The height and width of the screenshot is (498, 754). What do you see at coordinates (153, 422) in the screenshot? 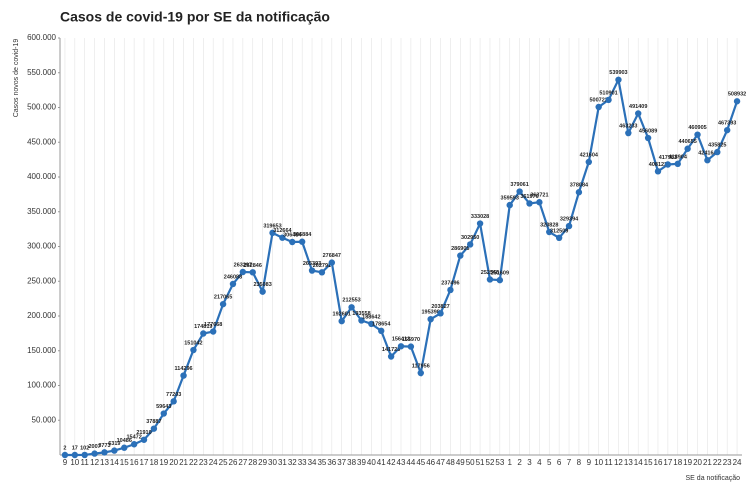
I see `data-label: 37887` at bounding box center [153, 422].